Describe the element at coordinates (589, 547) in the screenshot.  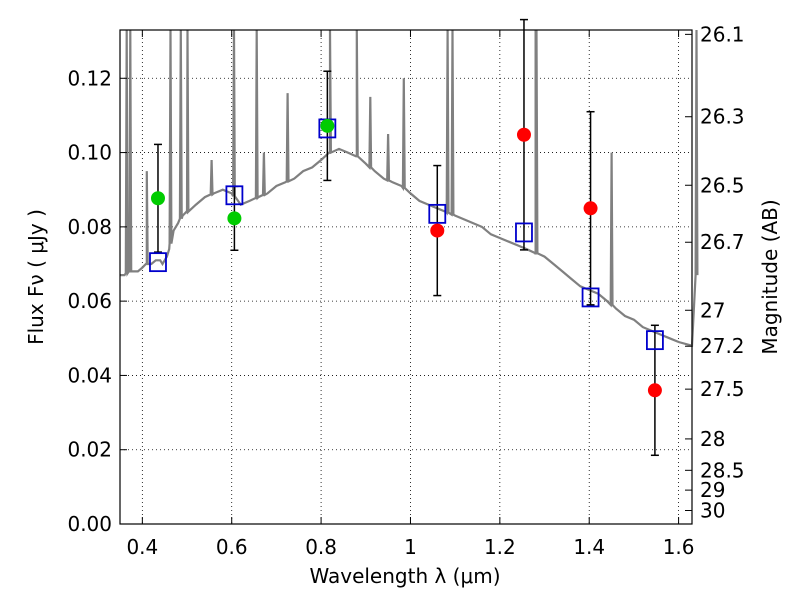
I see `x-tick-label: 1.4` at that location.